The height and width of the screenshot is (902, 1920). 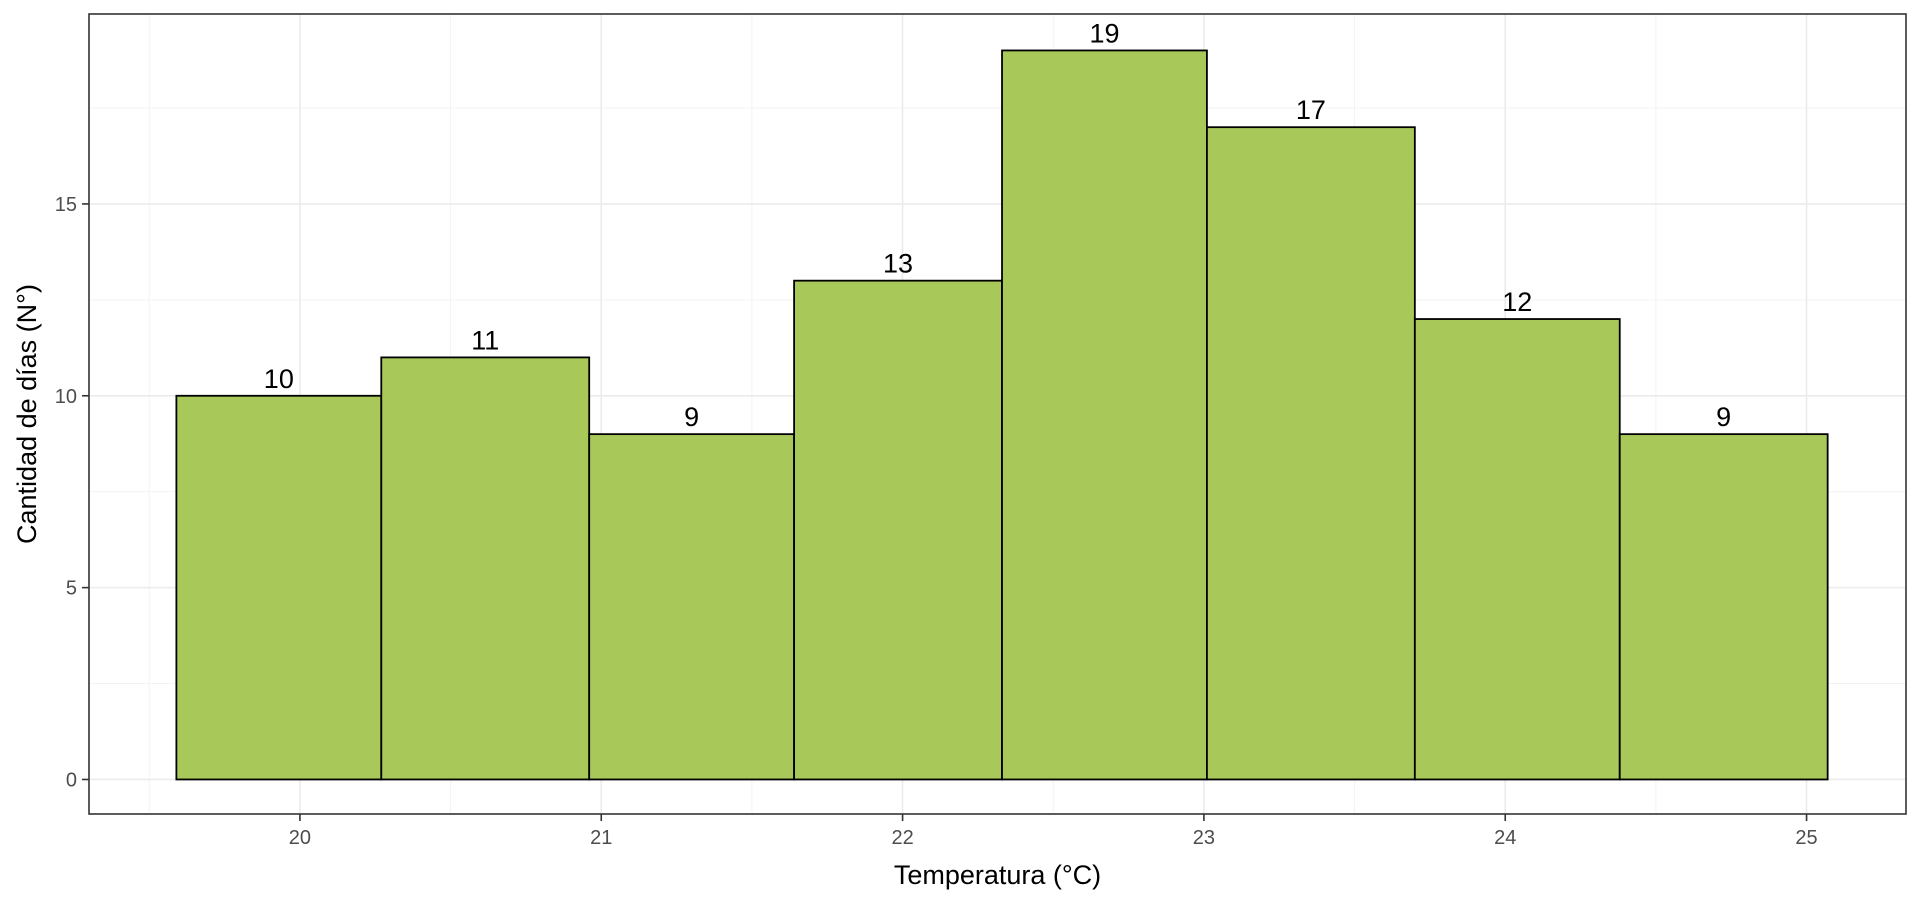 I want to click on x-tick-label: 23, so click(x=1204, y=838).